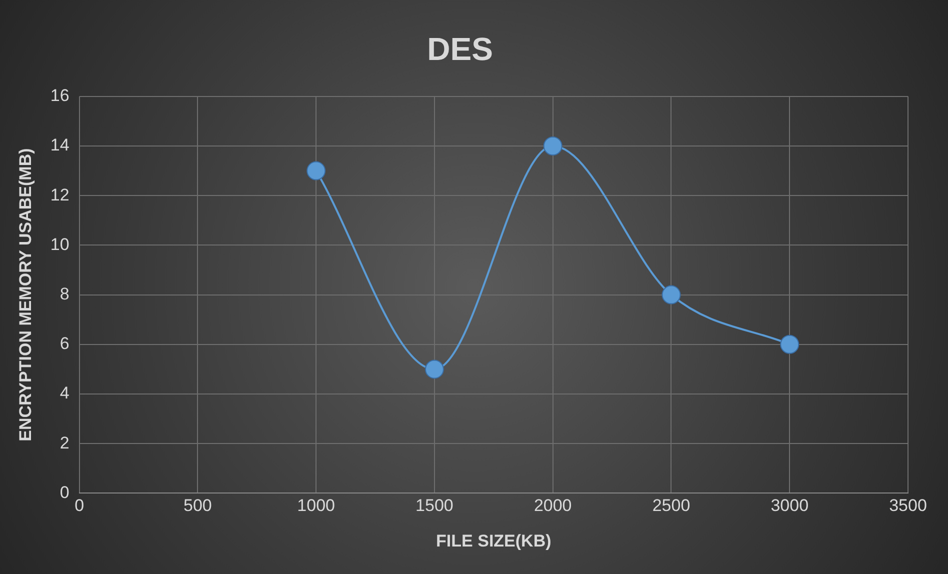 The image size is (948, 574). I want to click on y-tick-label: 0, so click(65, 492).